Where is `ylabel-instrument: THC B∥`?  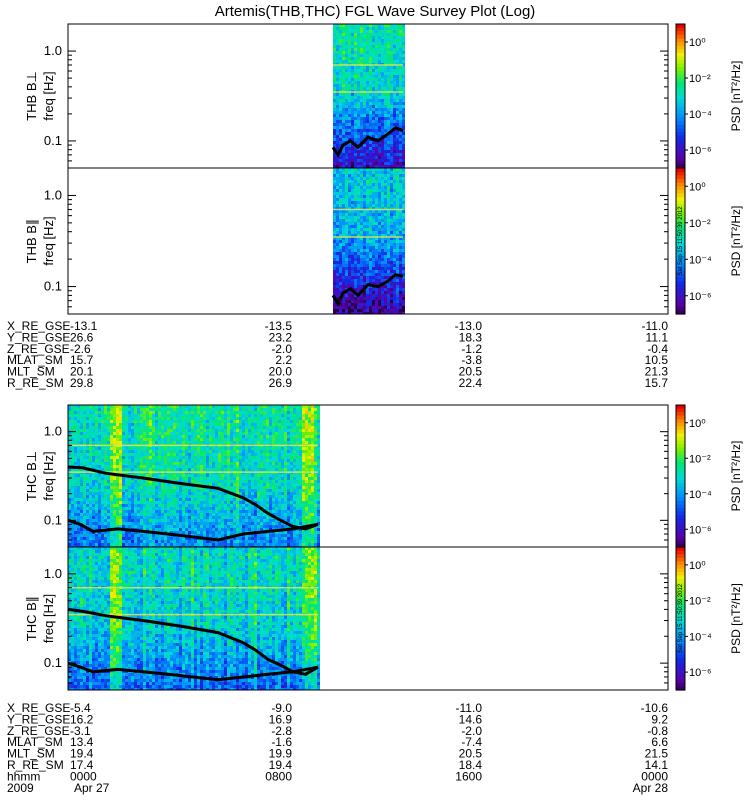
ylabel-instrument: THC B∥ is located at coordinates (31, 619).